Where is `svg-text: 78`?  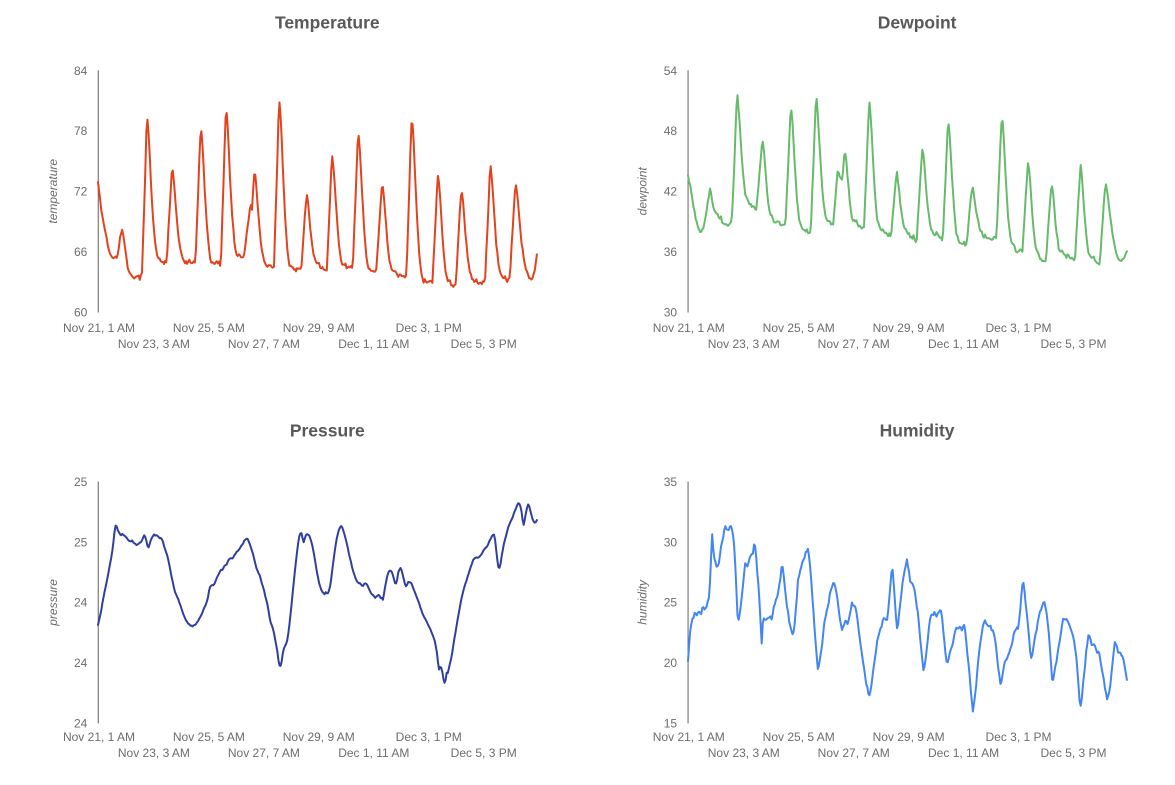
svg-text: 78 is located at coordinates (81, 131).